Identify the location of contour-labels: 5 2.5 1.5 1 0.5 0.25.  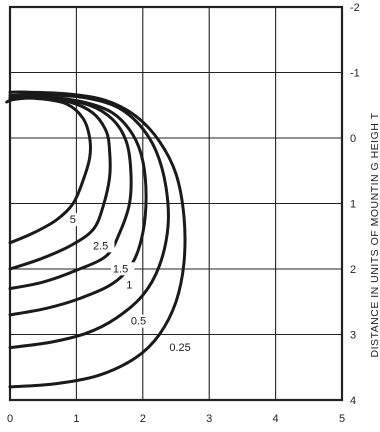
(132, 283).